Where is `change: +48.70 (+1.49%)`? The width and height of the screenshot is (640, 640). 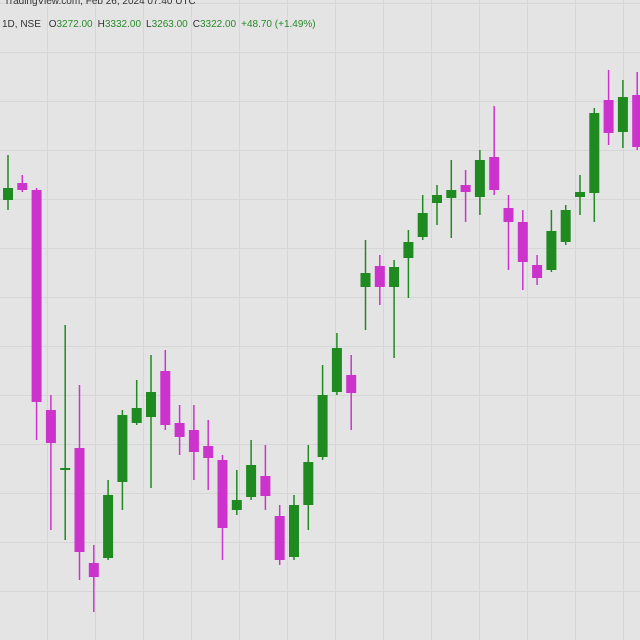 change: +48.70 (+1.49%) is located at coordinates (278, 24).